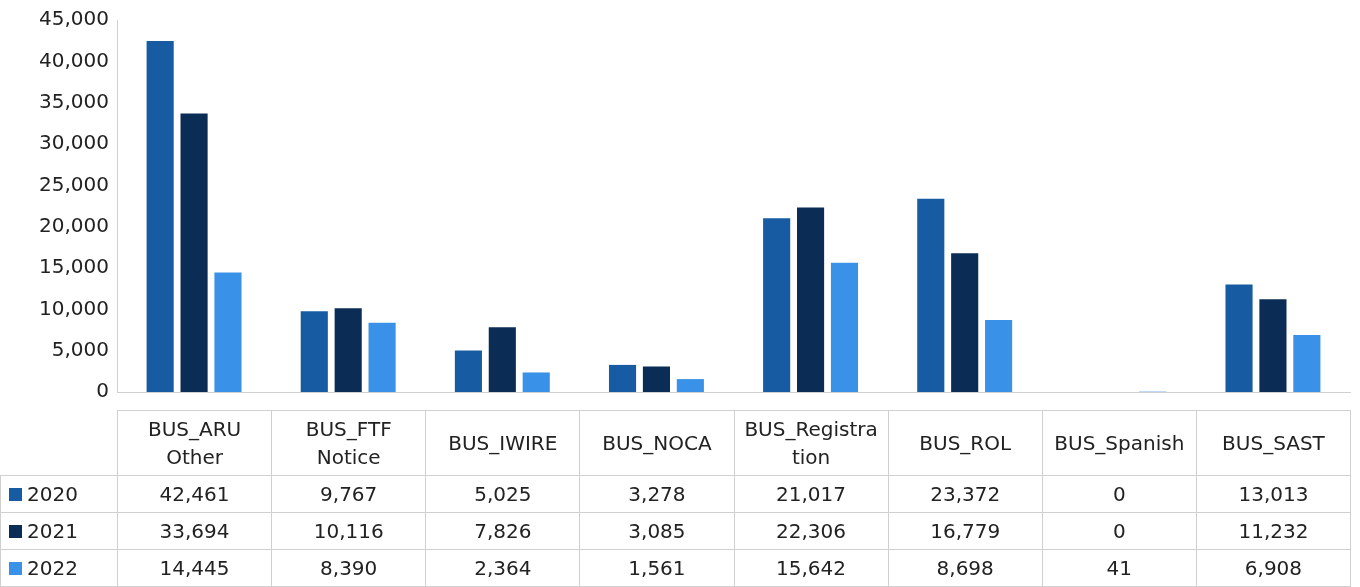 Image resolution: width=1360 pixels, height=587 pixels. I want to click on data-label: 15,642, so click(811, 568).